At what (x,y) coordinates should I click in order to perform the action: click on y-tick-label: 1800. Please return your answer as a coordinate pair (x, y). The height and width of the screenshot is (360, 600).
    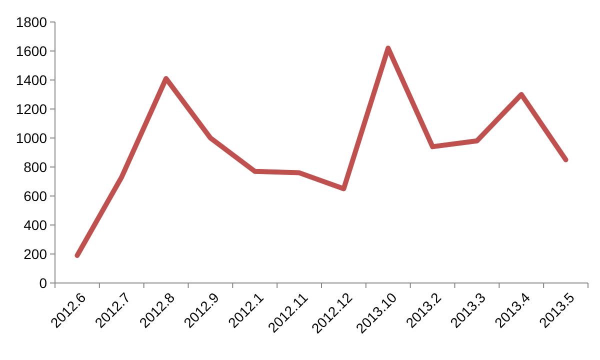
    Looking at the image, I should click on (32, 22).